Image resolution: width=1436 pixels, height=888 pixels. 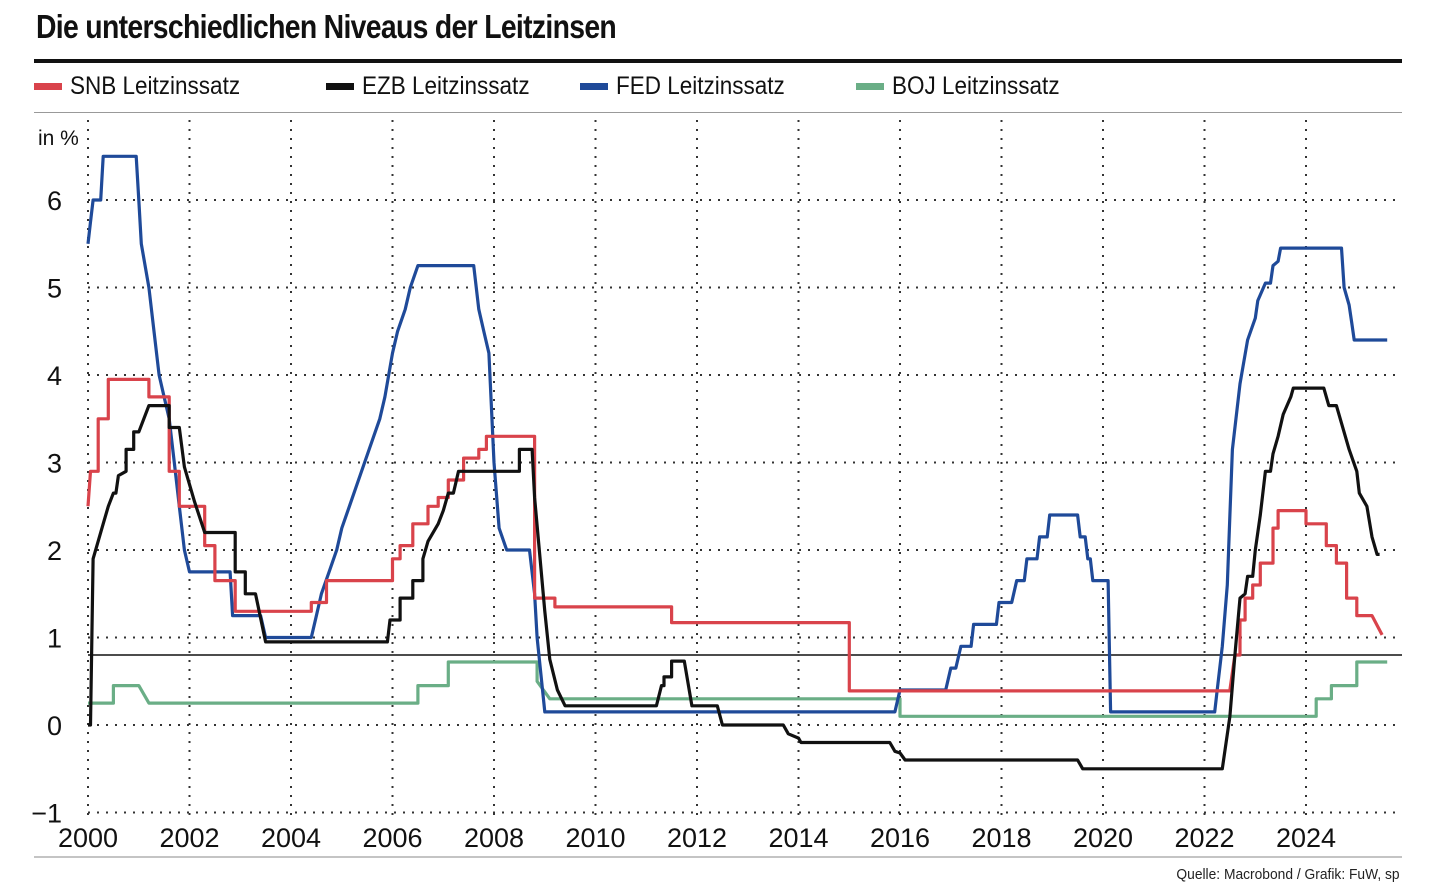 What do you see at coordinates (54, 289) in the screenshot?
I see `y-tick-label: 5` at bounding box center [54, 289].